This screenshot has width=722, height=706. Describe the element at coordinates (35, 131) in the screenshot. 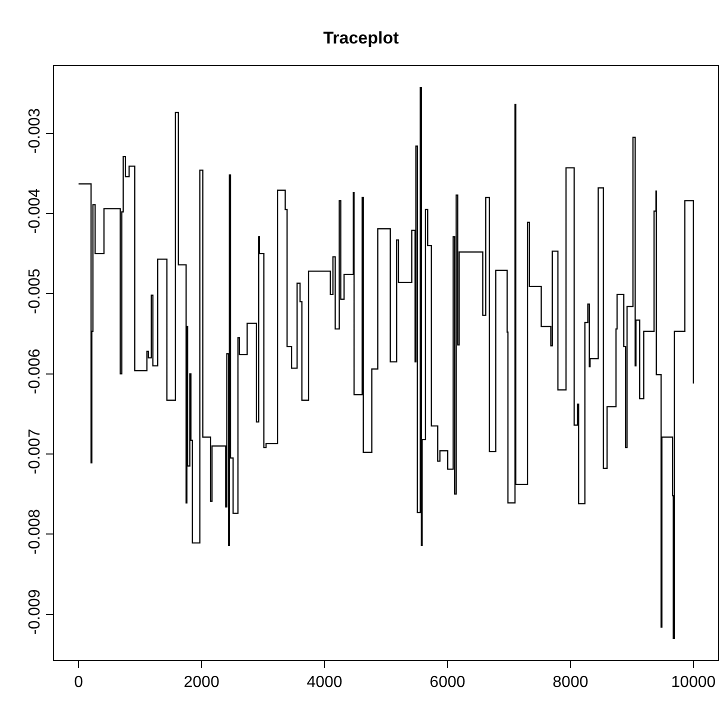

I see `y-tick-label: -0.003` at that location.